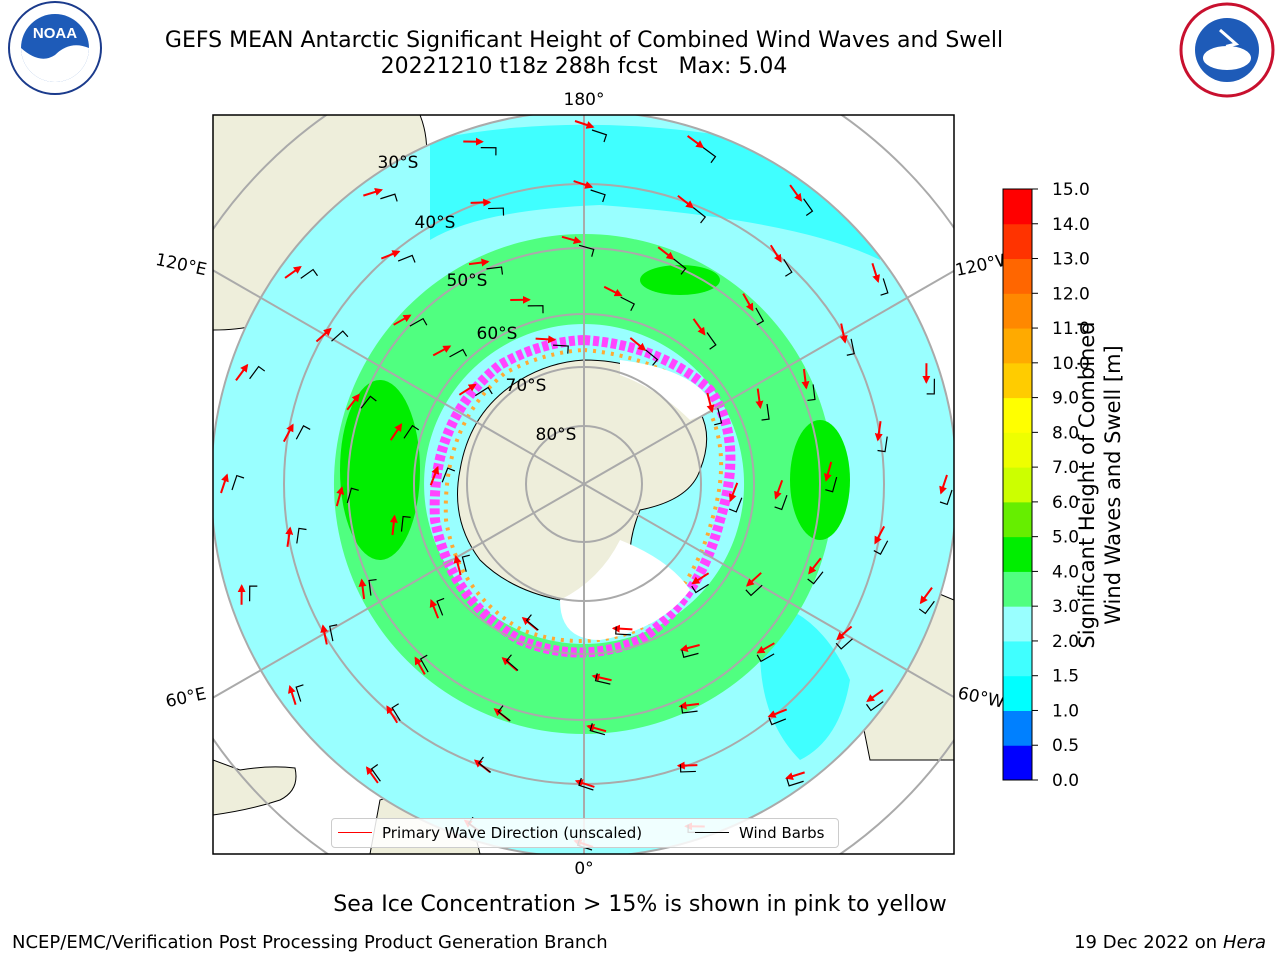 The width and height of the screenshot is (1280, 960). I want to click on lon-label-120e: 120°E, so click(181, 265).